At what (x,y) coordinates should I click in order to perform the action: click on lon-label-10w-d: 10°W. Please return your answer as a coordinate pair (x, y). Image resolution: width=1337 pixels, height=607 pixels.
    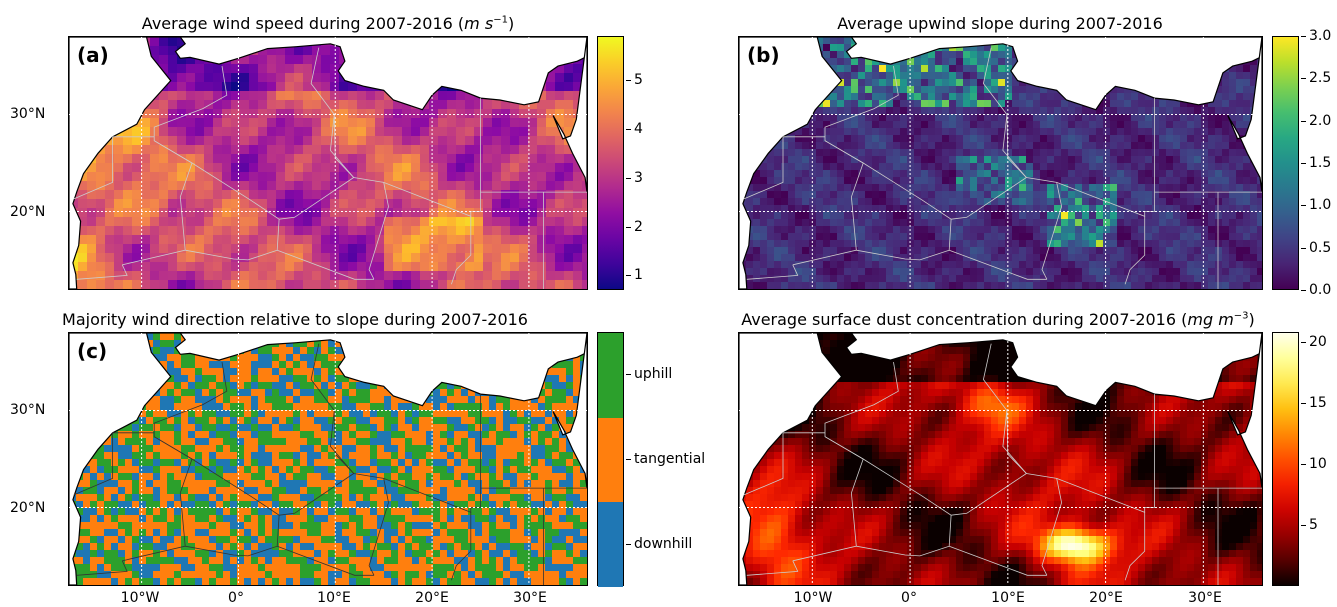
    Looking at the image, I should click on (813, 598).